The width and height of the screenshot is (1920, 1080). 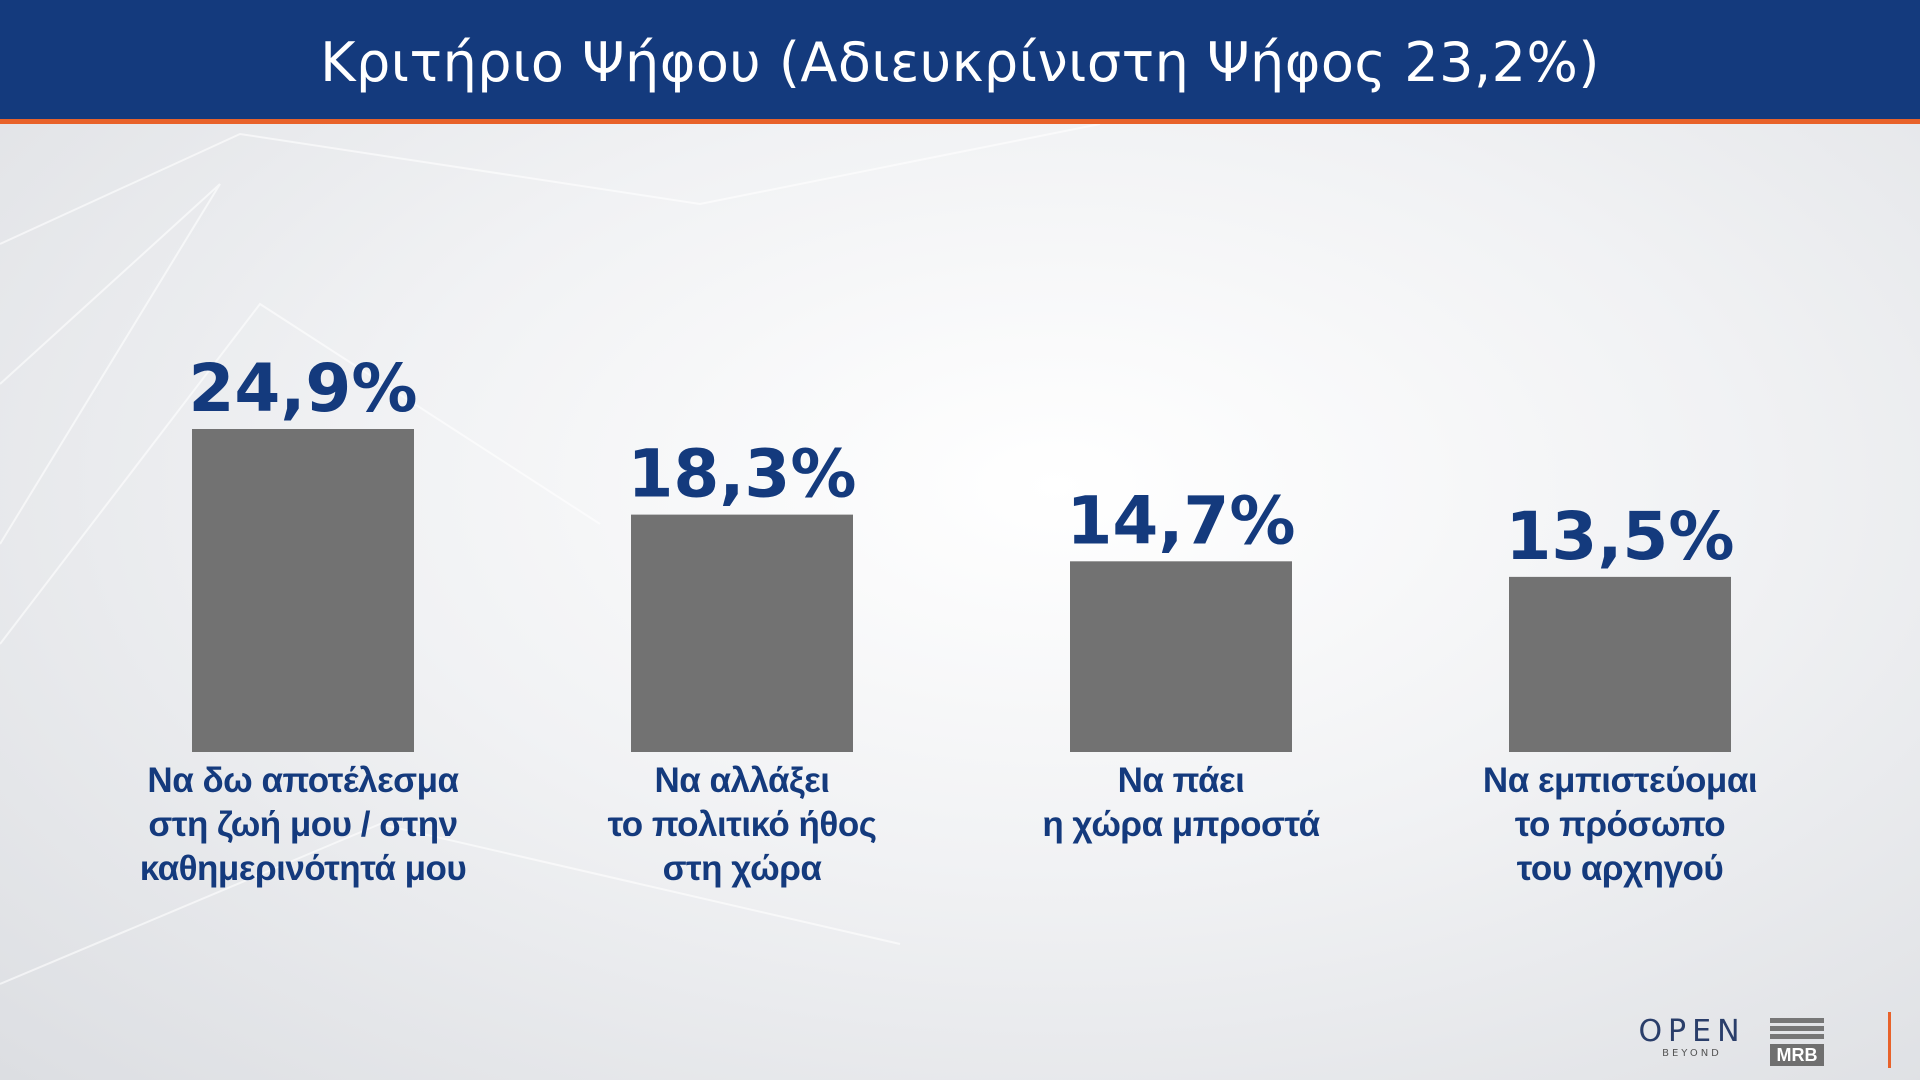 I want to click on footer-logos: OPEN BEYOND MRB, so click(x=1760, y=1040).